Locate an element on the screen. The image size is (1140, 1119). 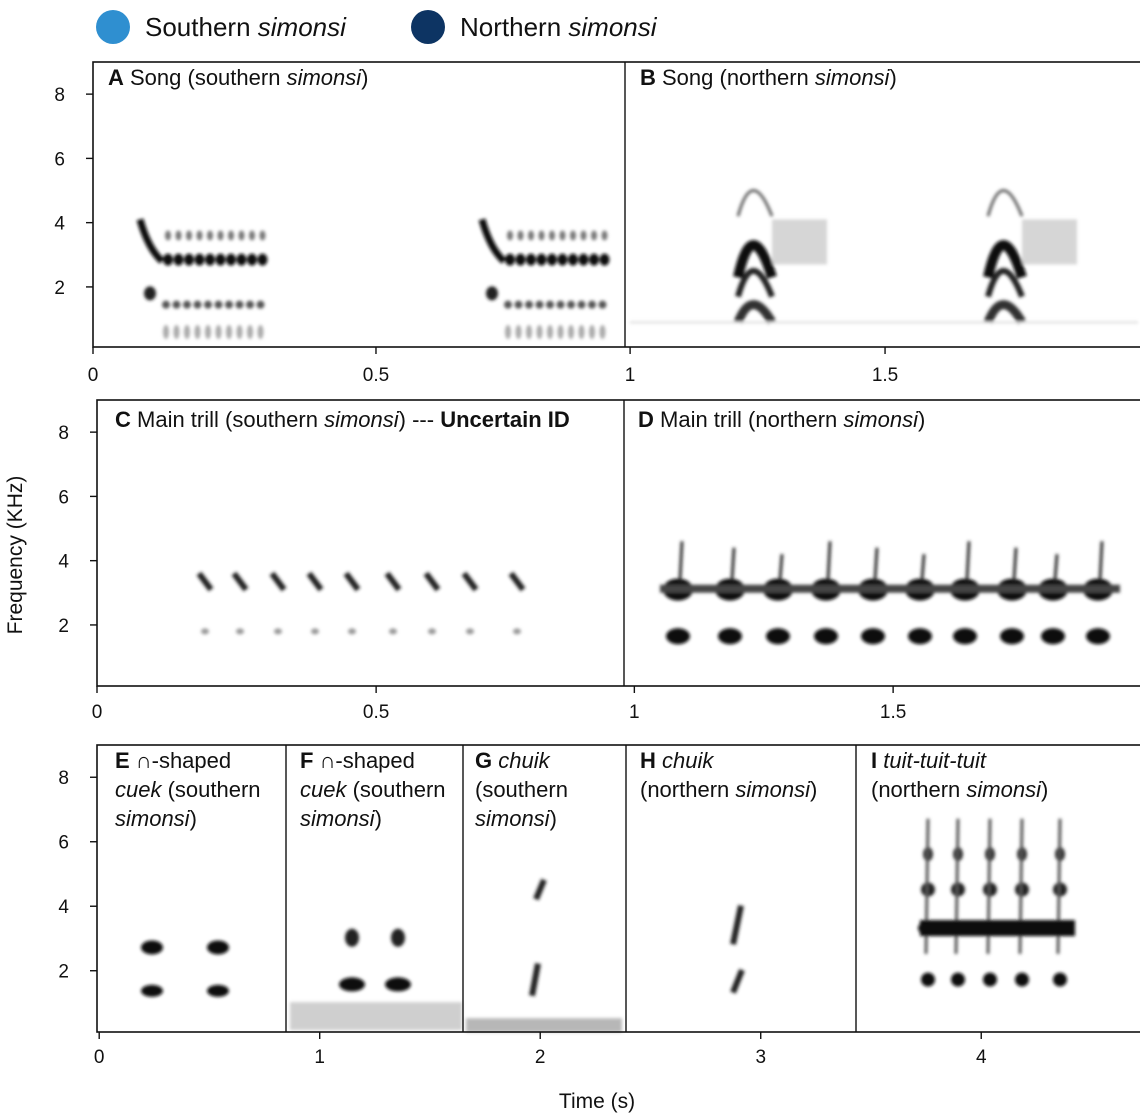
title-part: G is located at coordinates (483, 760).